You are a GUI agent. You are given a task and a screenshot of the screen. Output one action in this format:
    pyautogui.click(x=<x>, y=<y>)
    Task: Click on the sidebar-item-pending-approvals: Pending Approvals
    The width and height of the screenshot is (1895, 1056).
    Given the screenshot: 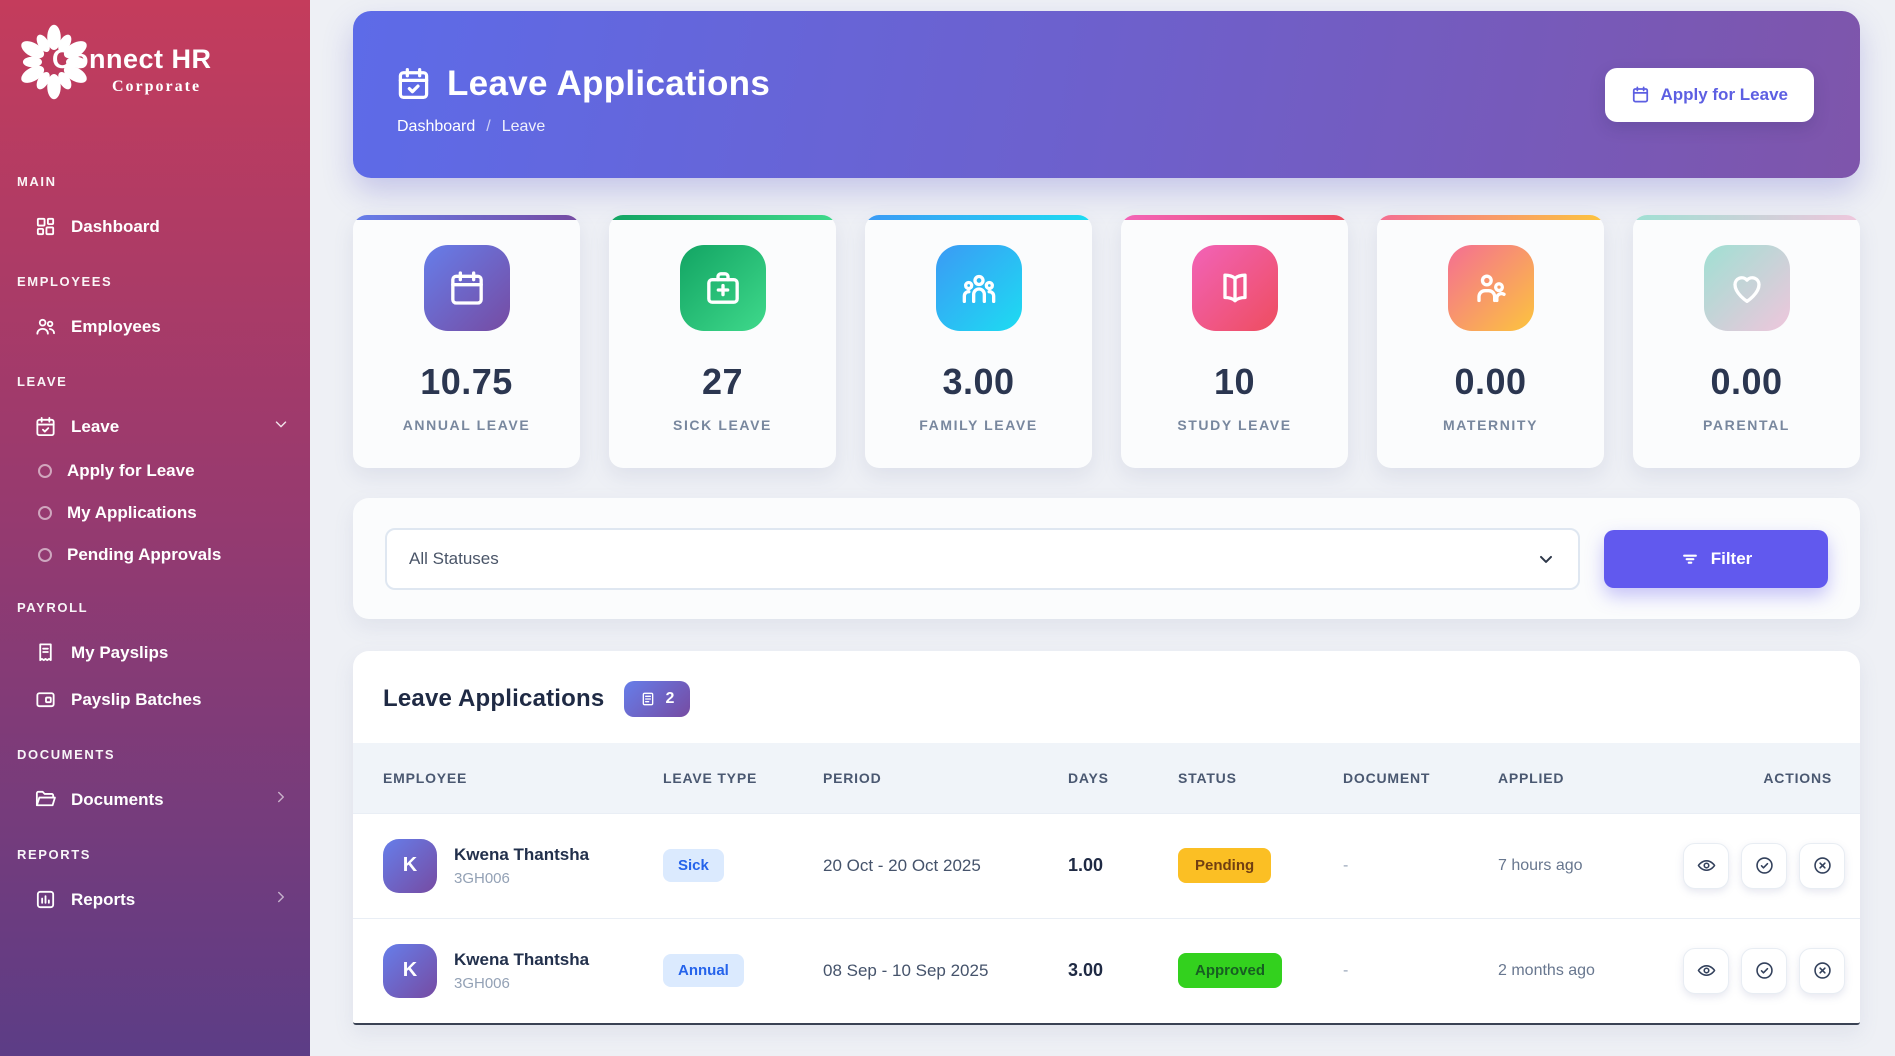 What is the action you would take?
    pyautogui.click(x=155, y=555)
    